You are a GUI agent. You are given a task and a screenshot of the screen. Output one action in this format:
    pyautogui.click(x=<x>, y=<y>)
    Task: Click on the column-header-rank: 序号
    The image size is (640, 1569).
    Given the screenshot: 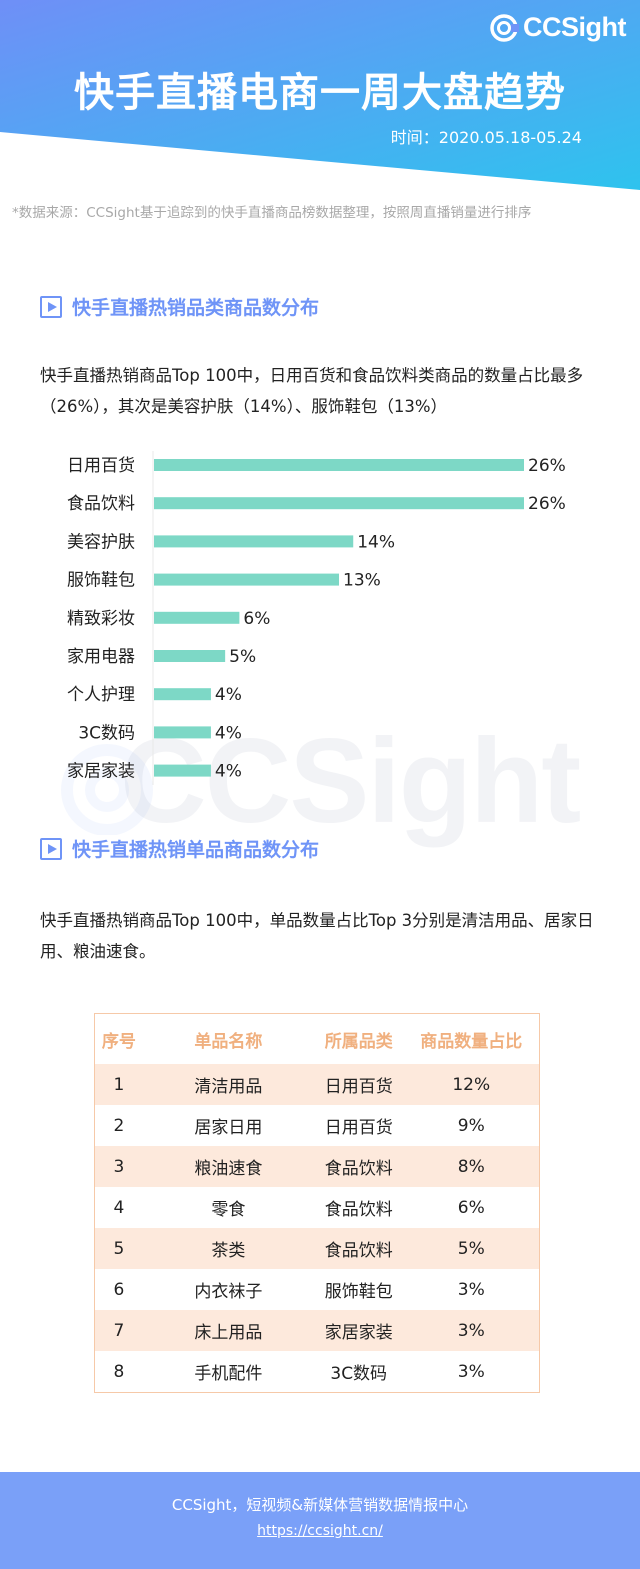 What is the action you would take?
    pyautogui.click(x=118, y=1041)
    